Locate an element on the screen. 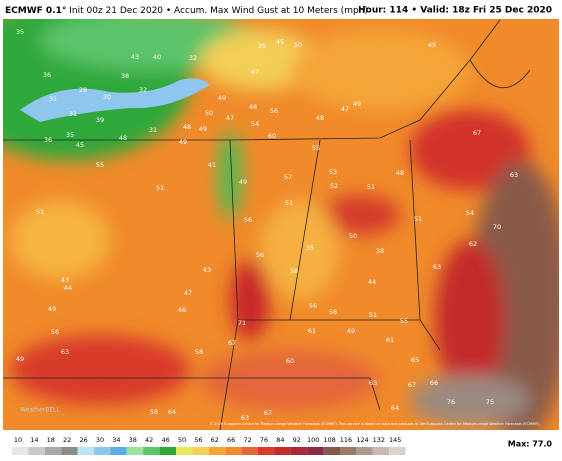  gust-label: 38 is located at coordinates (380, 251).